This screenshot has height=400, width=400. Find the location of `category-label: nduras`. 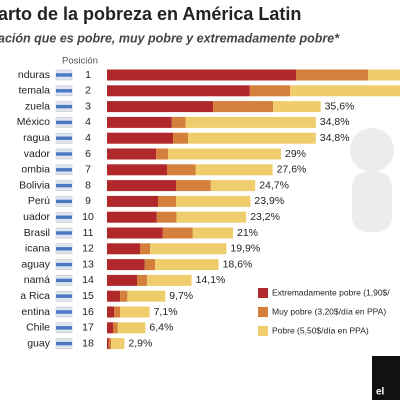

category-label: nduras is located at coordinates (34, 75).